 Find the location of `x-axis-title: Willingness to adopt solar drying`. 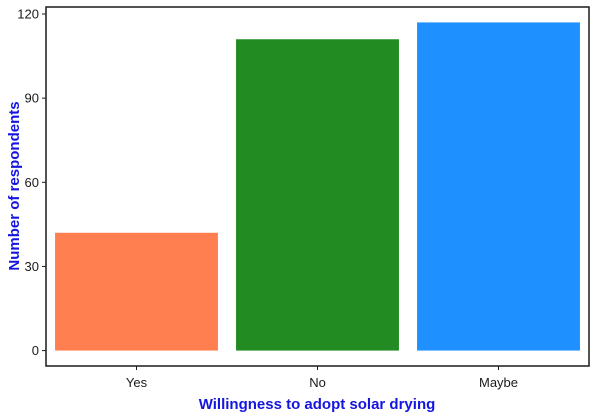

x-axis-title: Willingness to adopt solar drying is located at coordinates (317, 404).